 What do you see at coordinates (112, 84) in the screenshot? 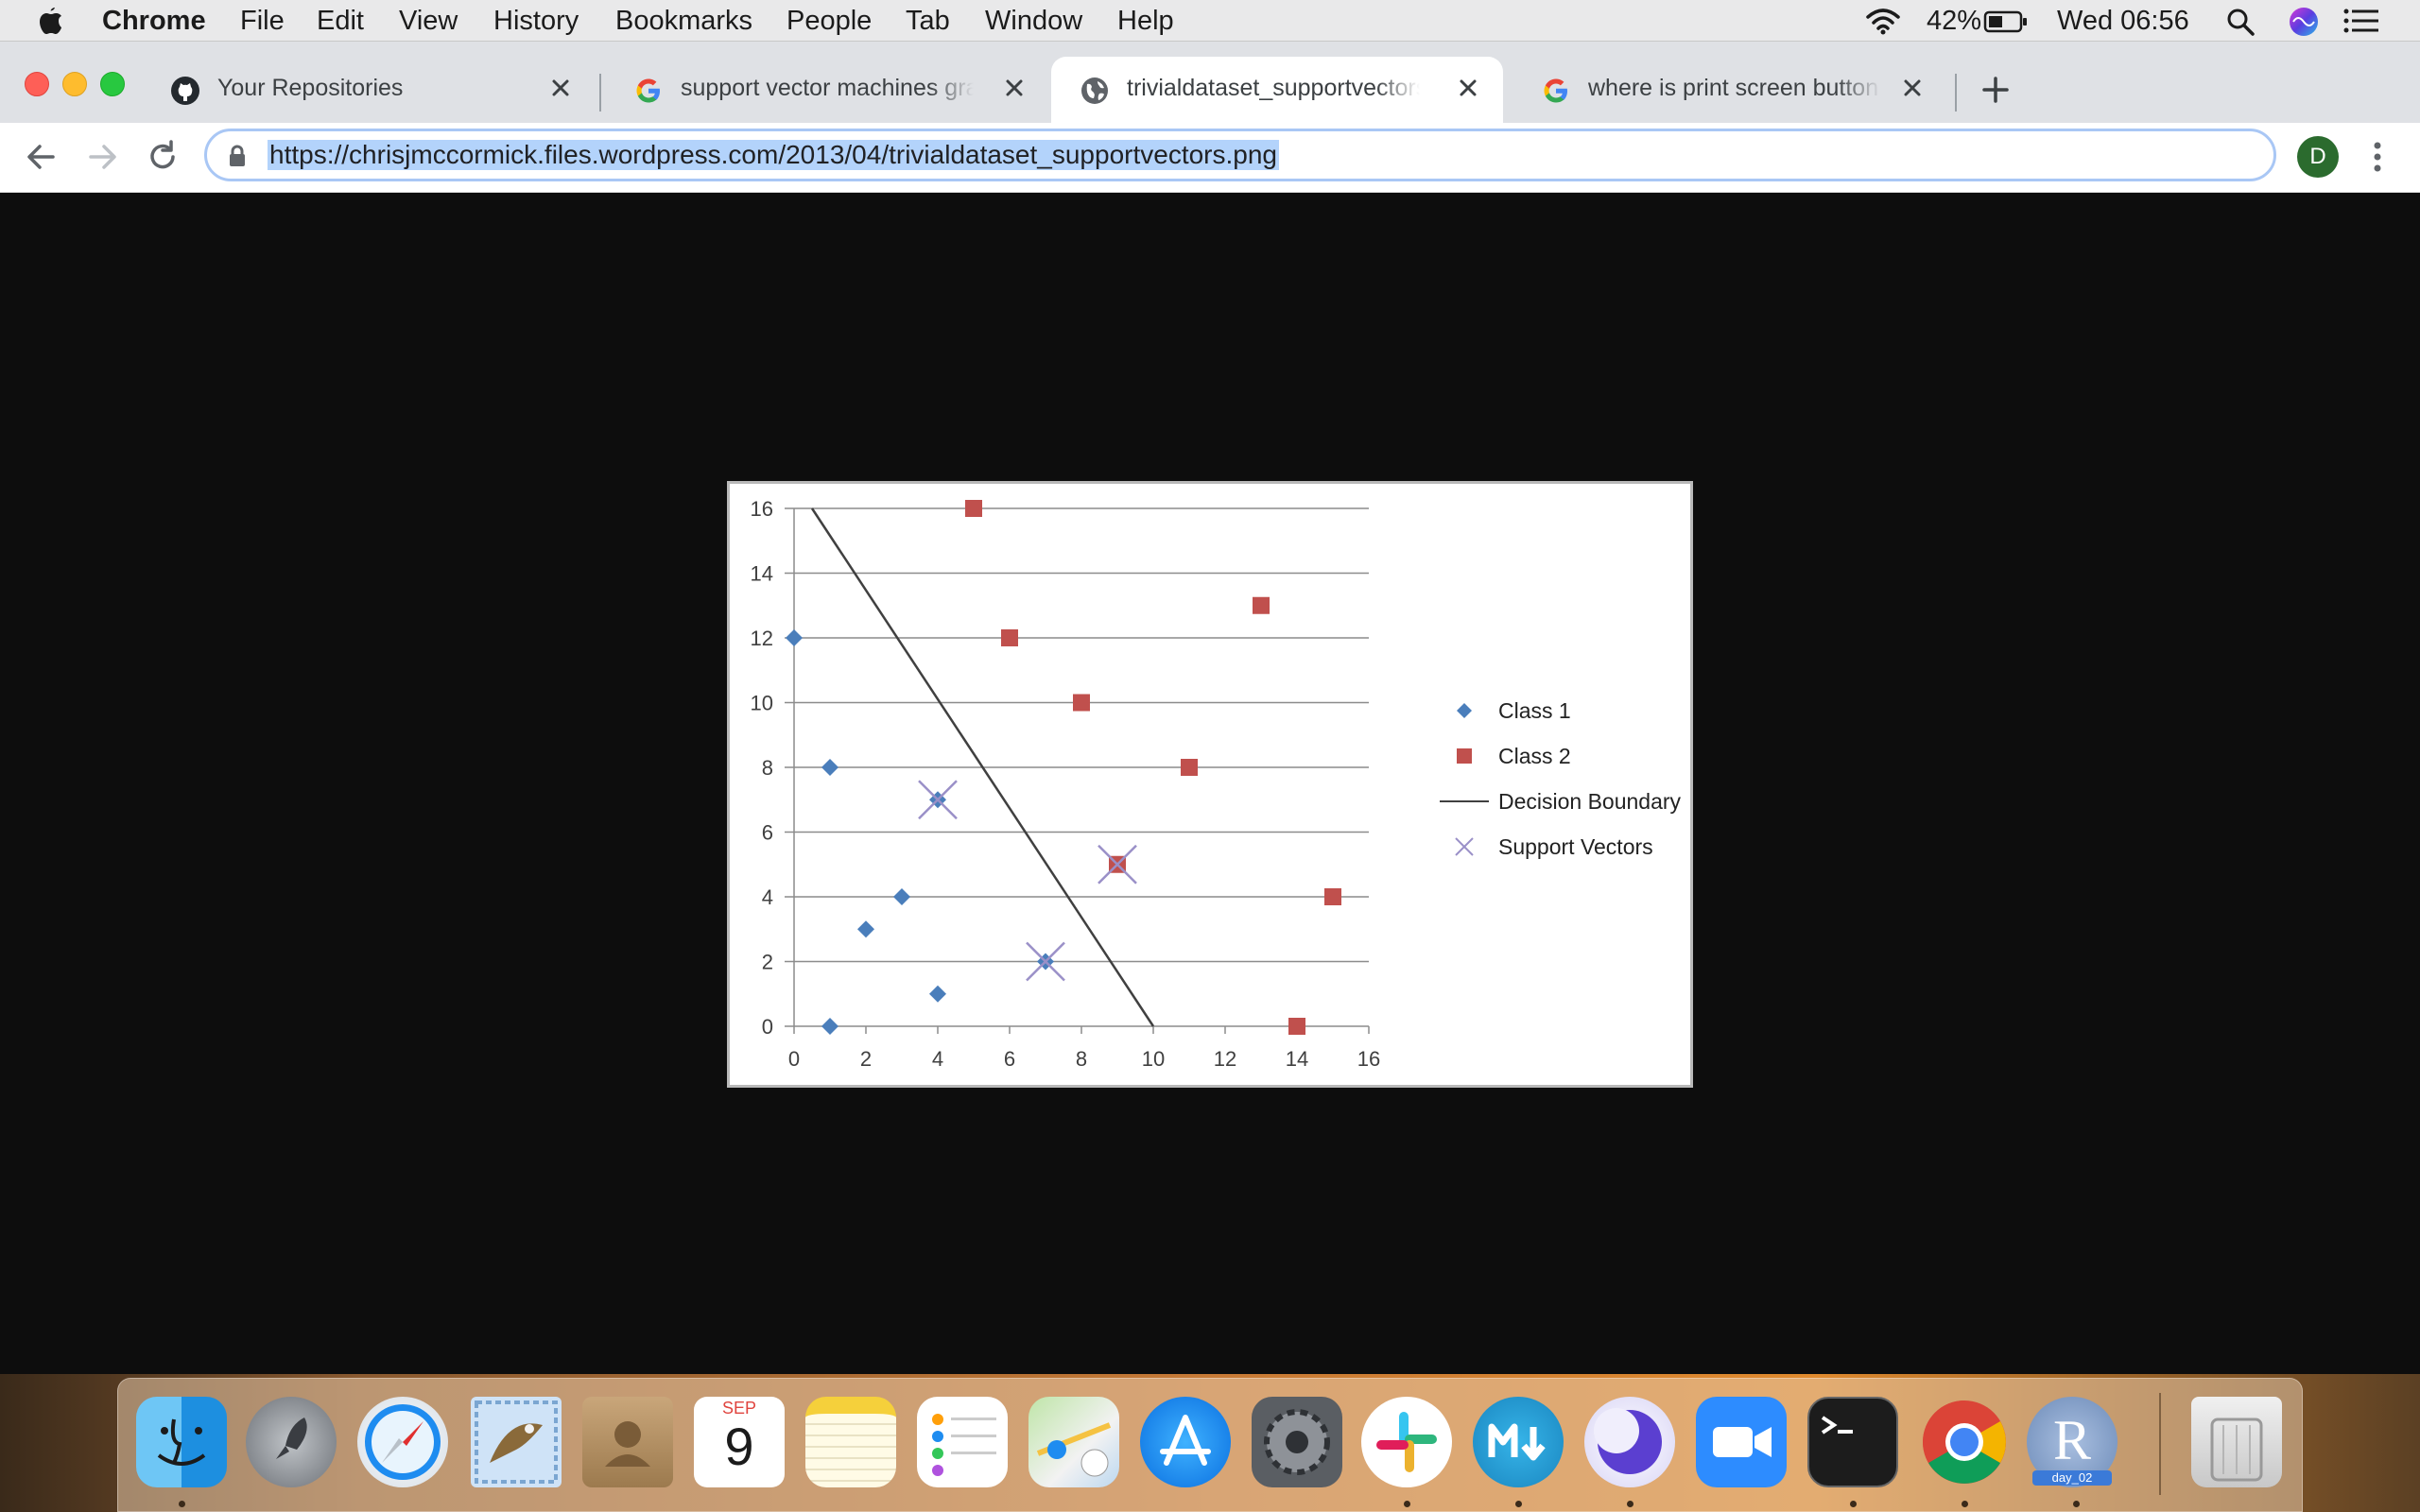
I see `zoom-window-button` at bounding box center [112, 84].